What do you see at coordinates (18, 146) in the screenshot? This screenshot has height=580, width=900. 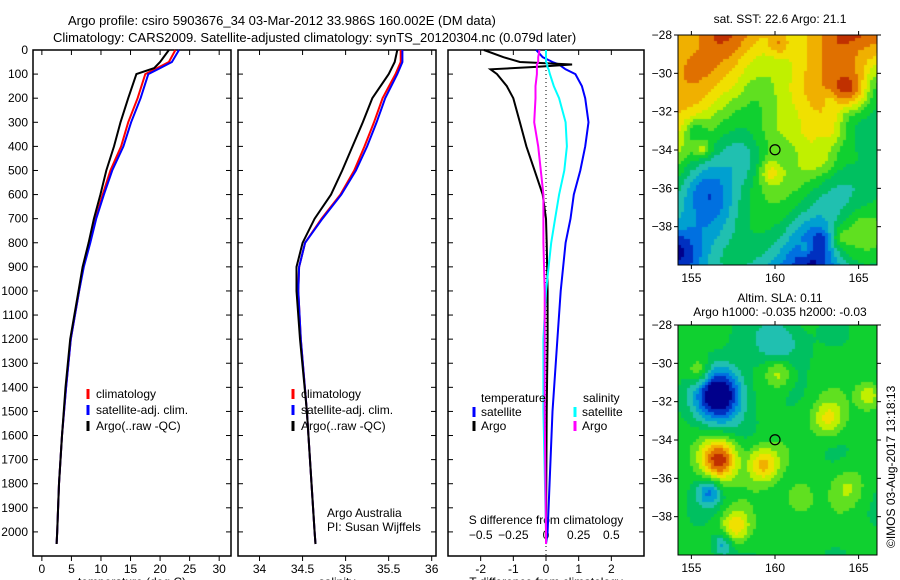 I see `y-tick-label: 400` at bounding box center [18, 146].